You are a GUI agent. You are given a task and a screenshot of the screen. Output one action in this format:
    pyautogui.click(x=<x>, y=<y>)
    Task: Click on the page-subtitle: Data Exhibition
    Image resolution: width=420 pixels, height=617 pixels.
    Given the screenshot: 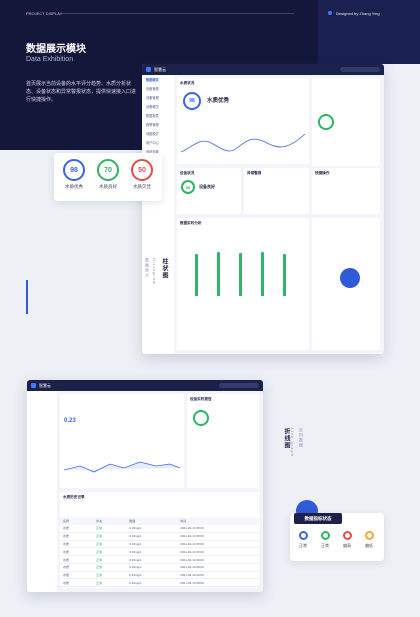 What is the action you would take?
    pyautogui.click(x=50, y=59)
    